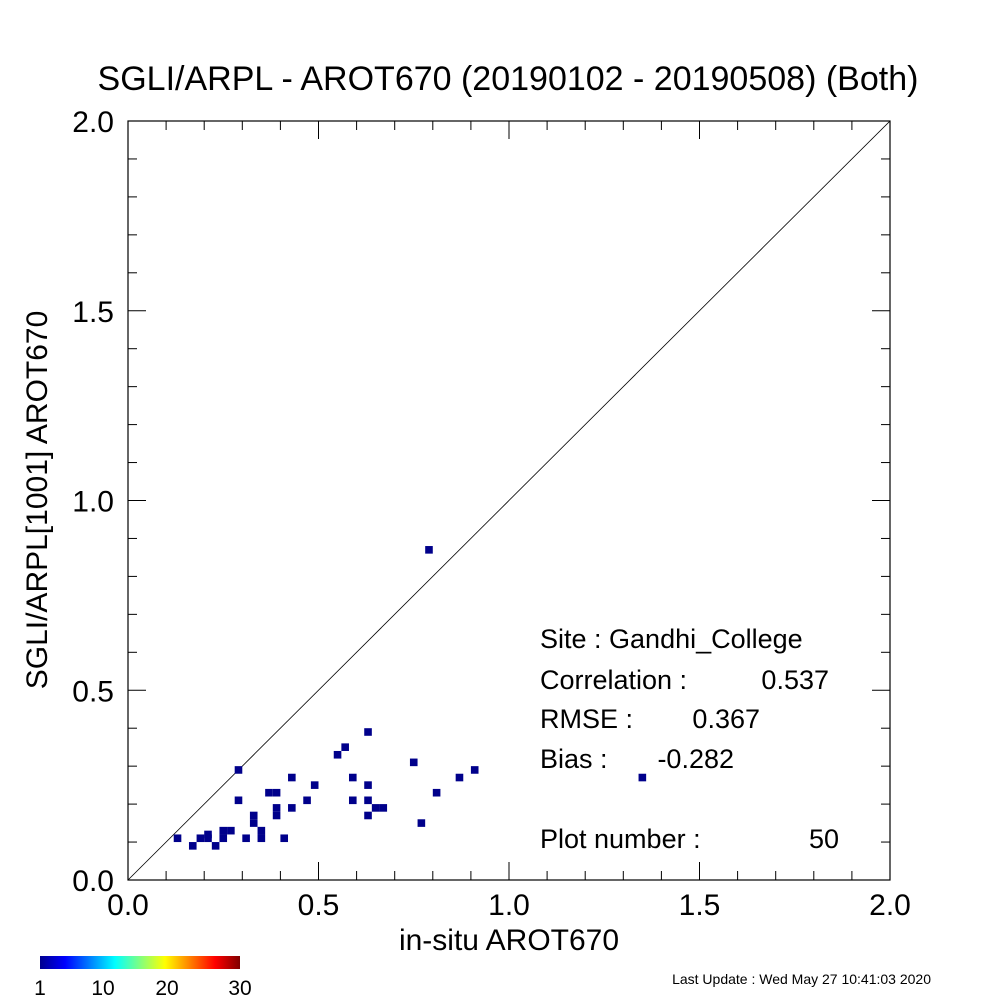  What do you see at coordinates (93, 312) in the screenshot?
I see `y-tick-label: 1.5` at bounding box center [93, 312].